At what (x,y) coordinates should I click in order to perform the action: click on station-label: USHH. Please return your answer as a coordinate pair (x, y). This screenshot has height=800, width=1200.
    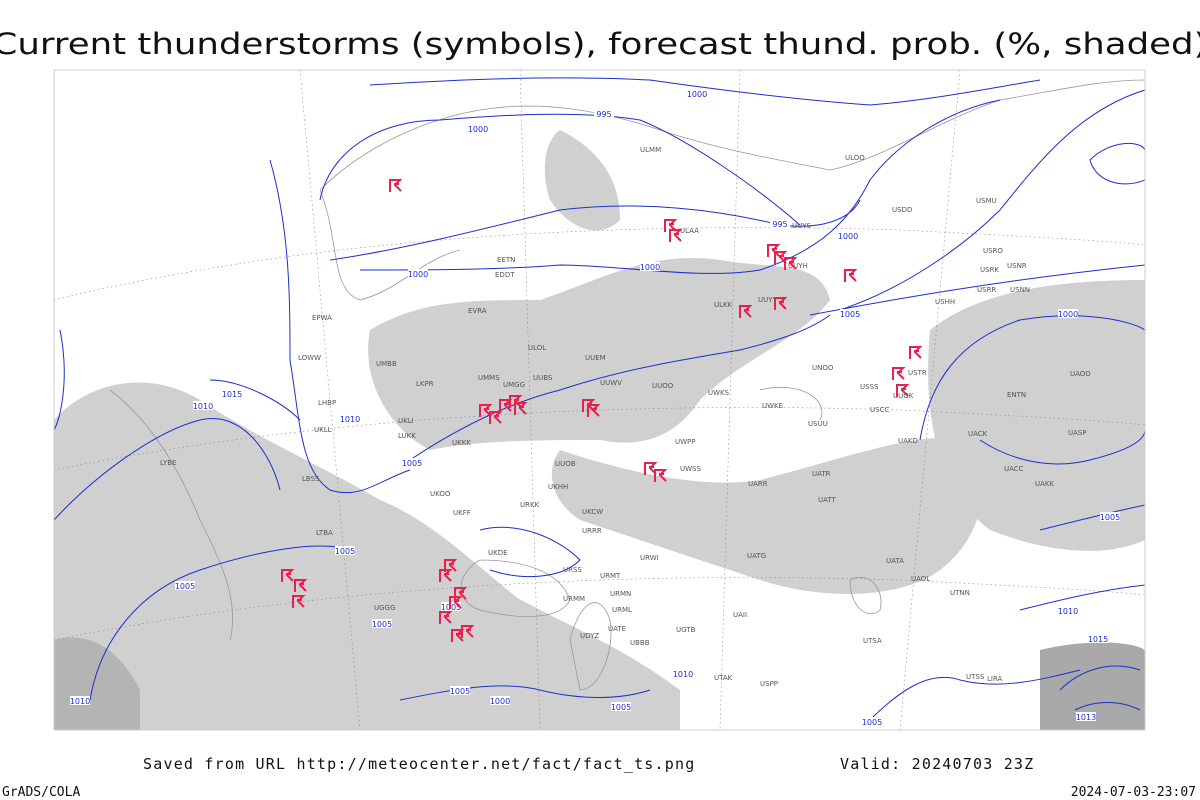
    Looking at the image, I should click on (945, 302).